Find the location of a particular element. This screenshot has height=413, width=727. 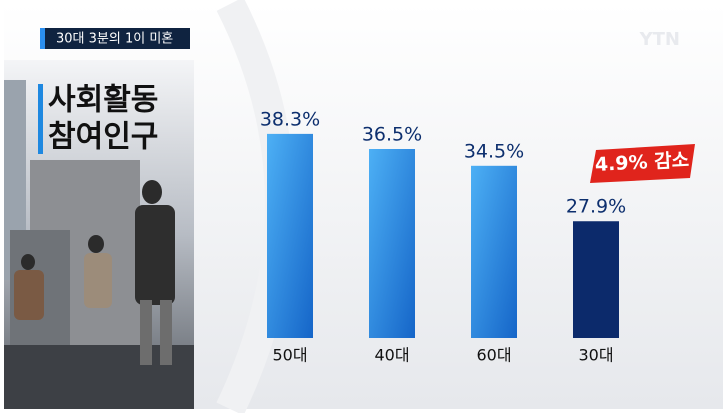

value-label: 38.3% is located at coordinates (290, 119).